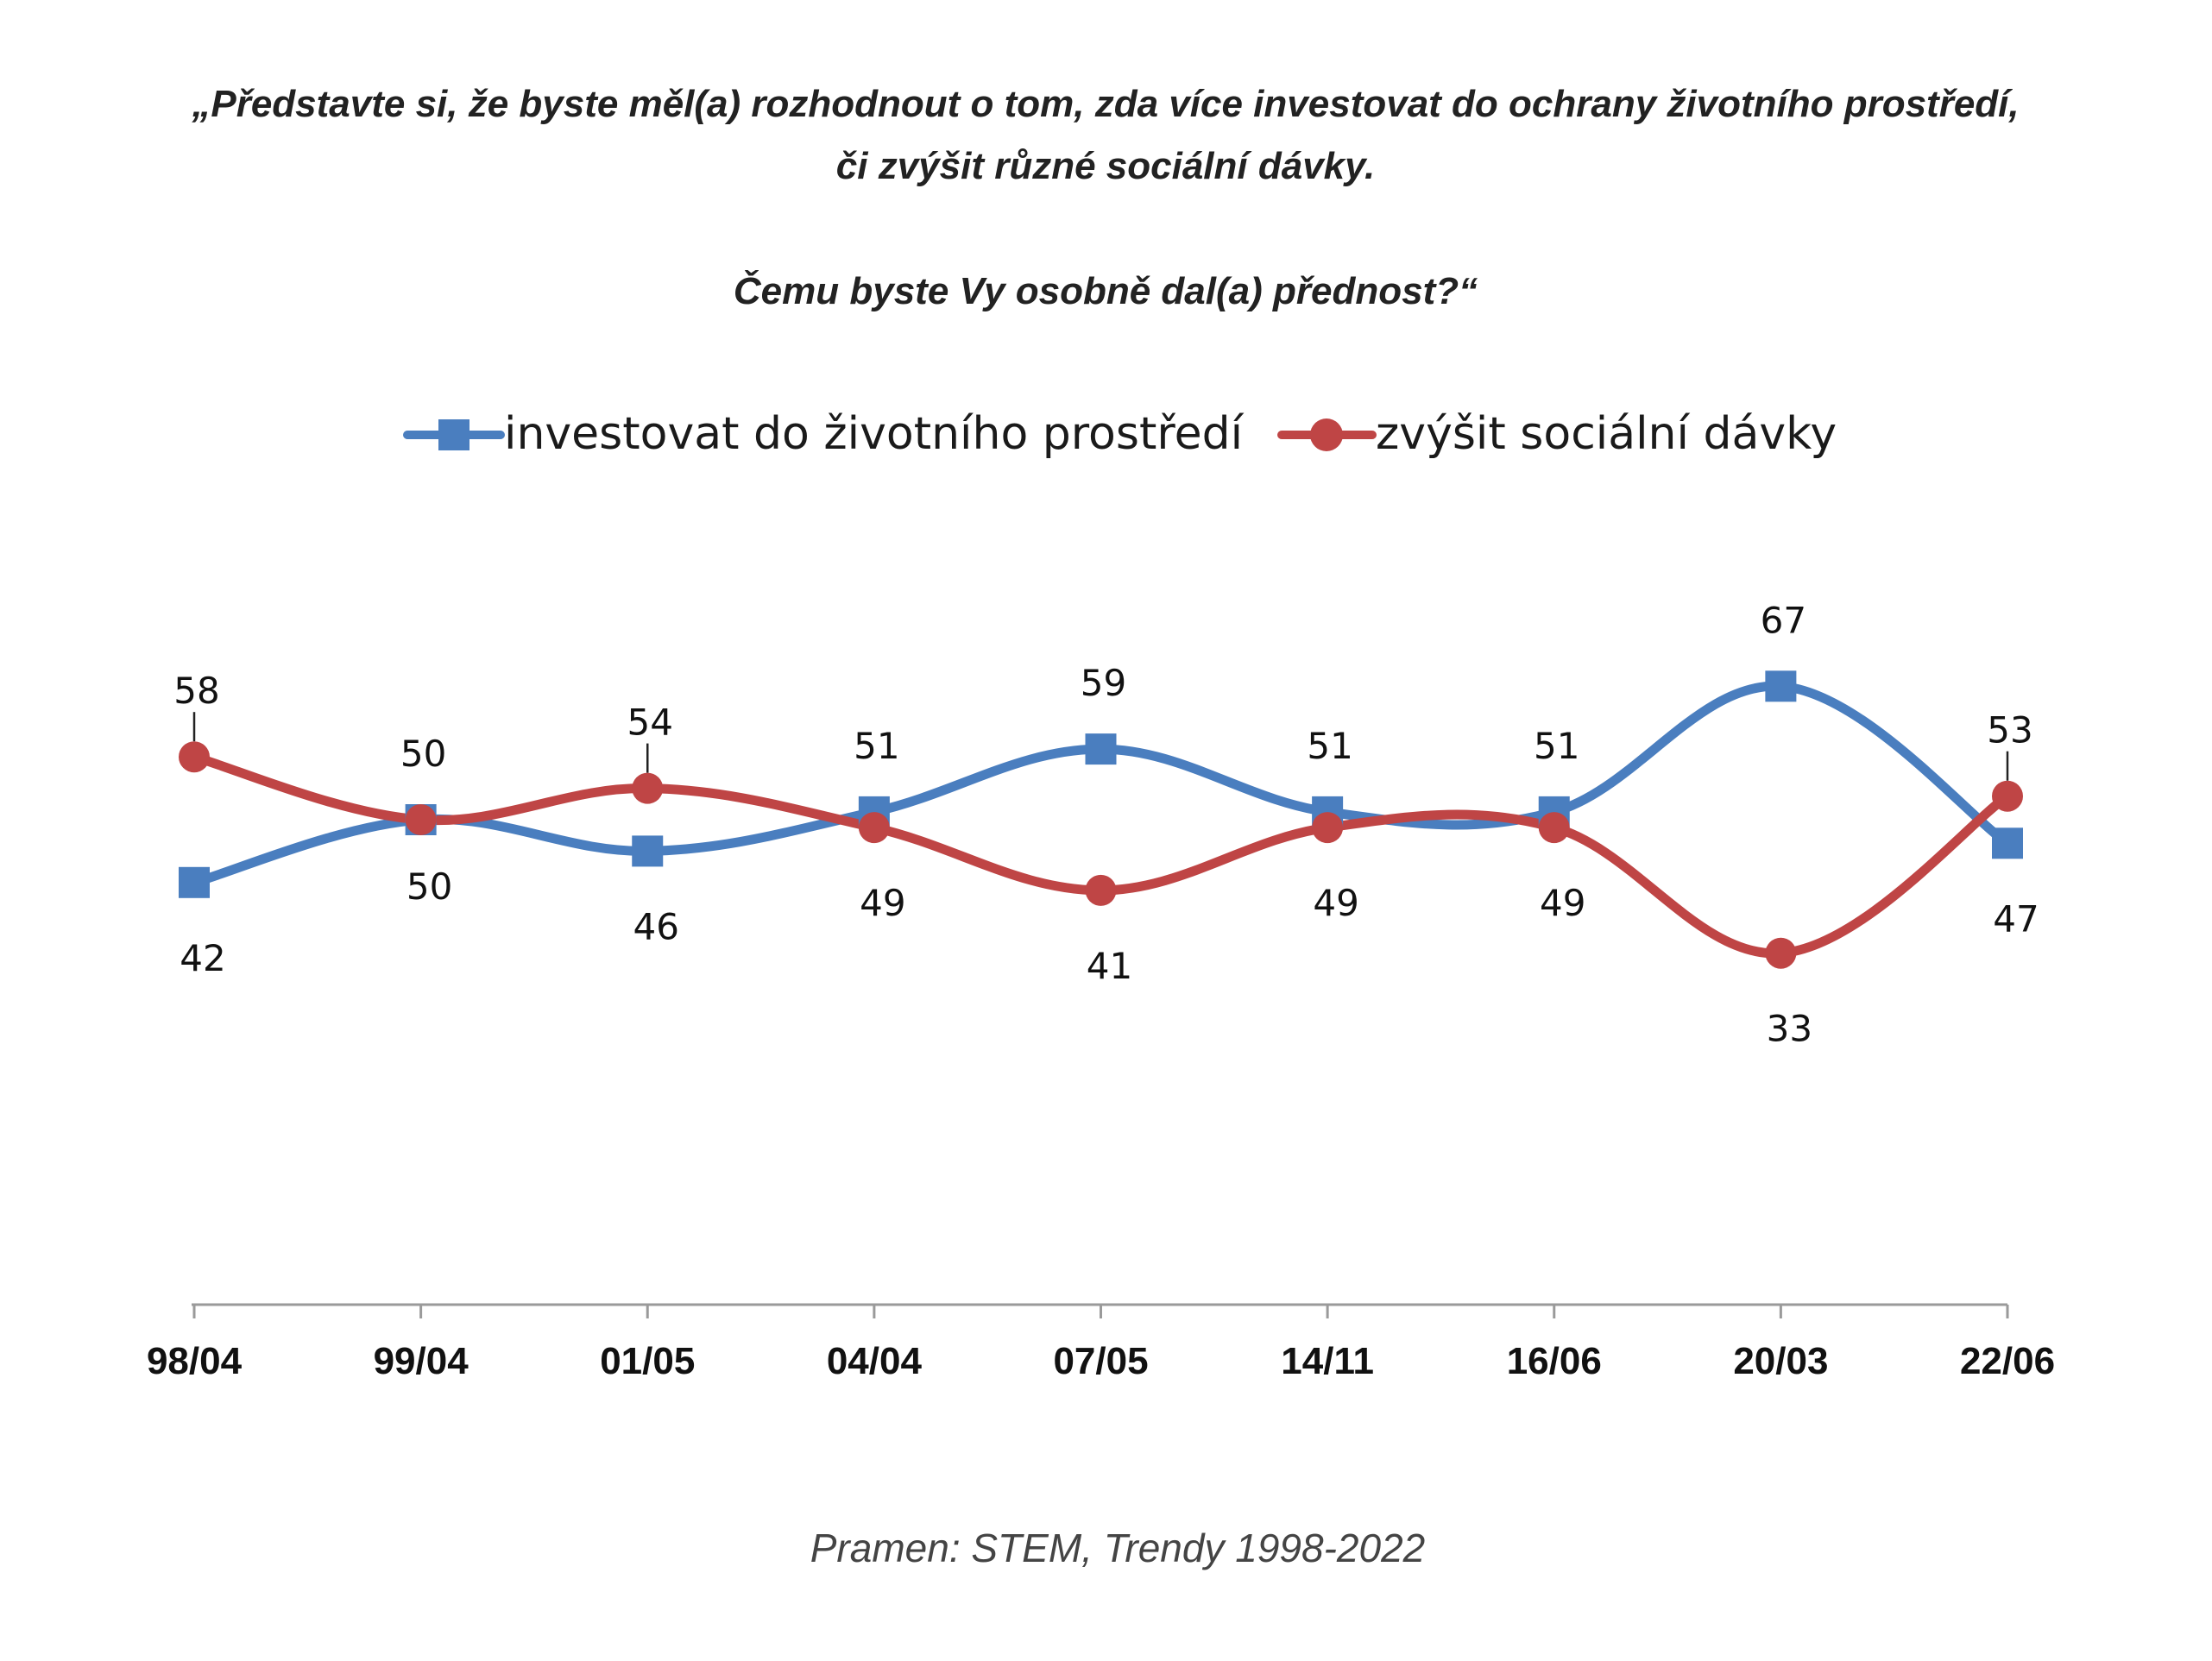 The width and height of the screenshot is (2212, 1661). I want to click on data-label-environment: 59, so click(1103, 683).